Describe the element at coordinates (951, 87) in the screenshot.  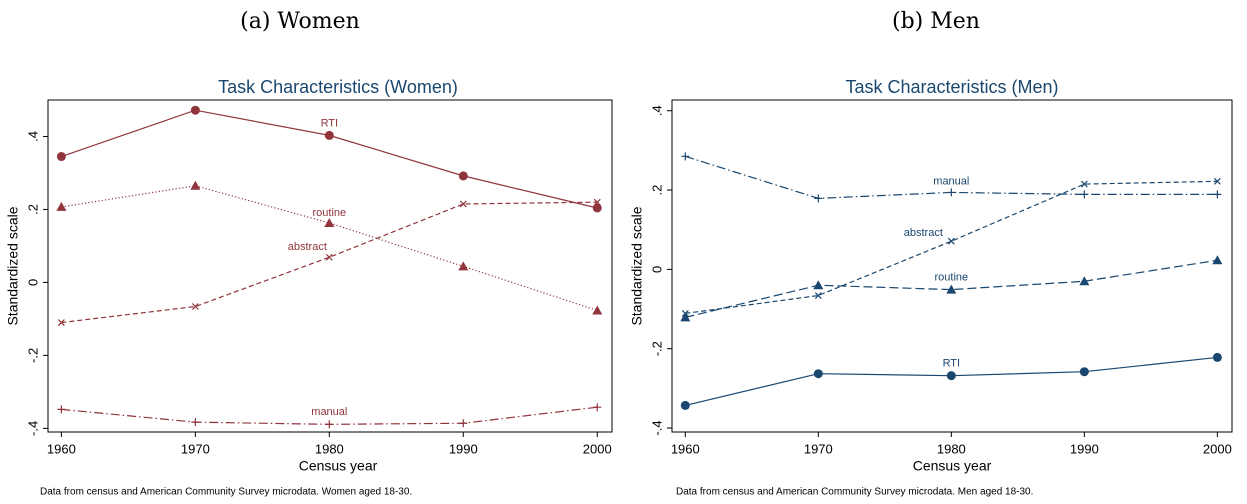
I see `chart-title: Task Characteristics (Men)` at that location.